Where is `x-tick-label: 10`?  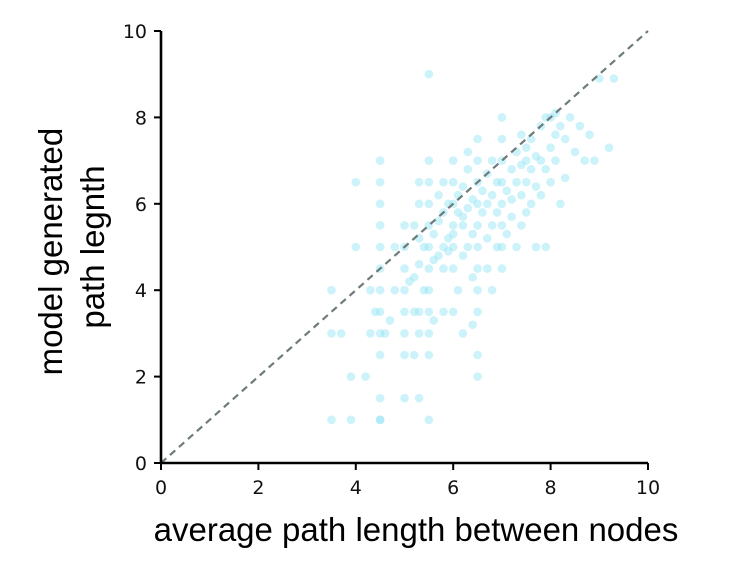 x-tick-label: 10 is located at coordinates (648, 488).